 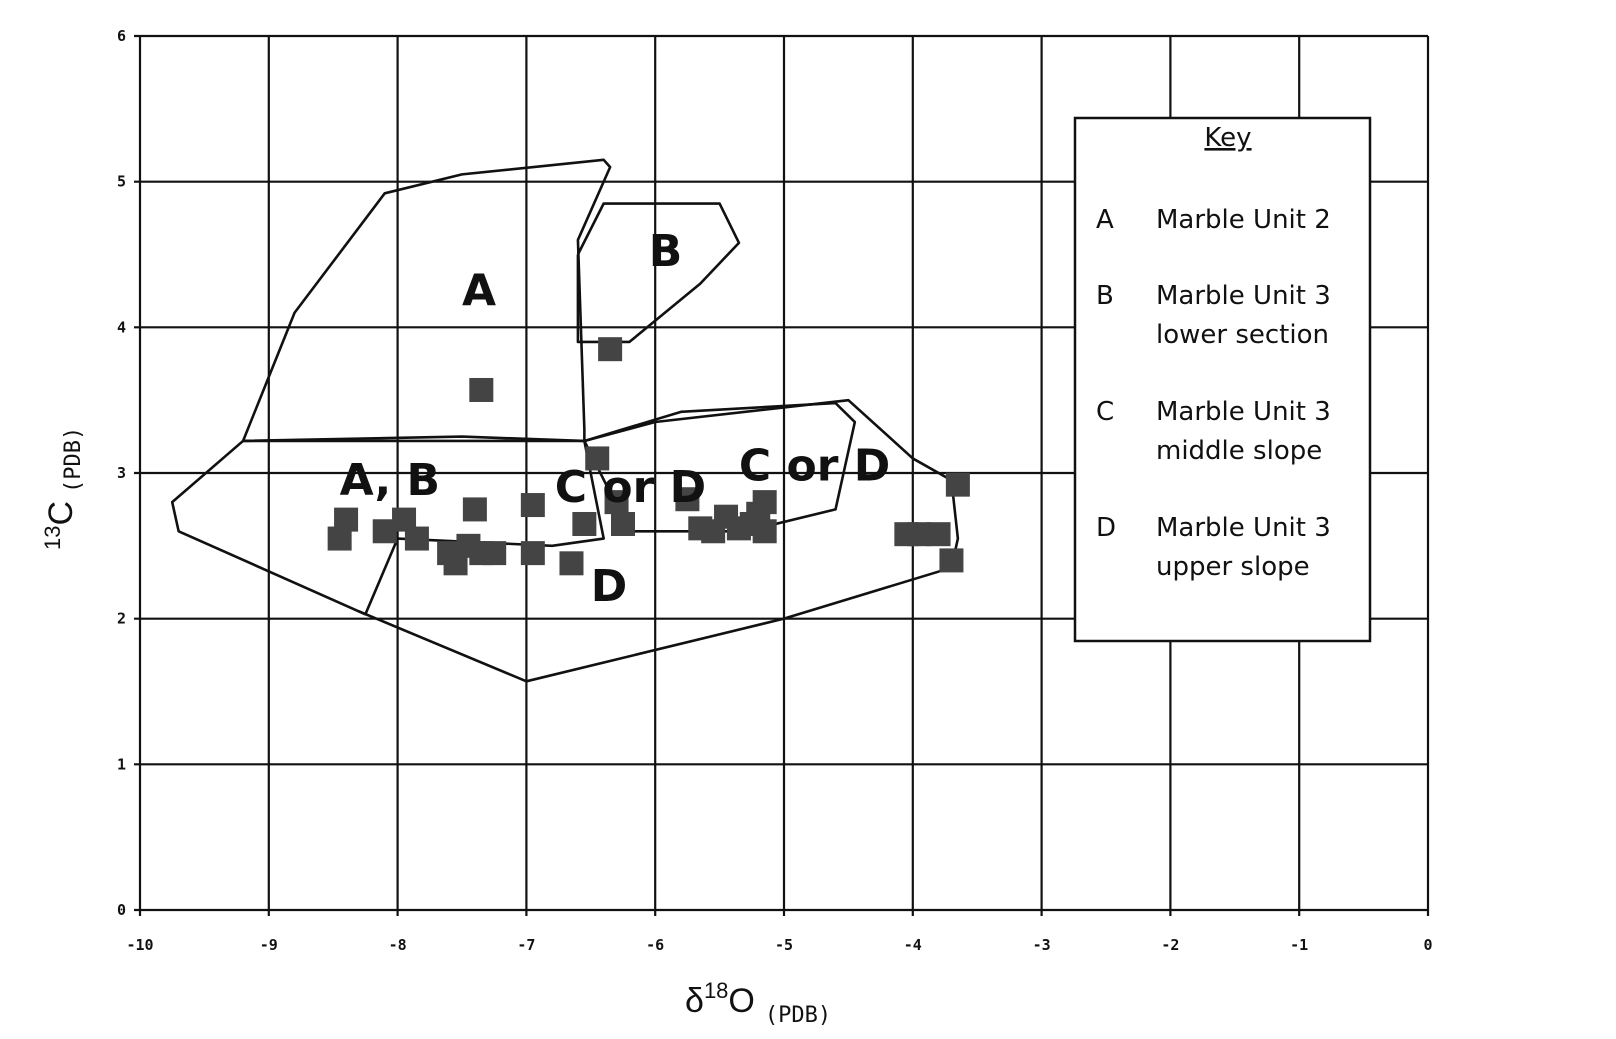 I want to click on y-tick-label: 4, so click(x=121, y=327).